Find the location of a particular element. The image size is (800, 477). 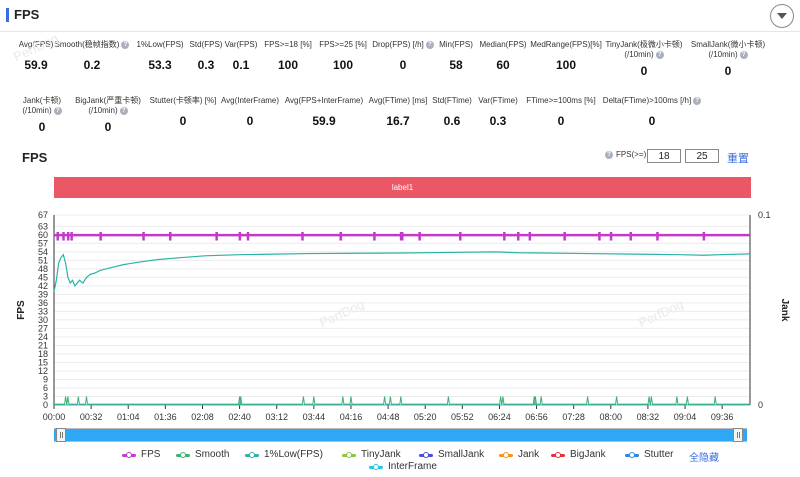

legend-item-1-low-fps-: 1%Low(FPS) is located at coordinates (284, 454).